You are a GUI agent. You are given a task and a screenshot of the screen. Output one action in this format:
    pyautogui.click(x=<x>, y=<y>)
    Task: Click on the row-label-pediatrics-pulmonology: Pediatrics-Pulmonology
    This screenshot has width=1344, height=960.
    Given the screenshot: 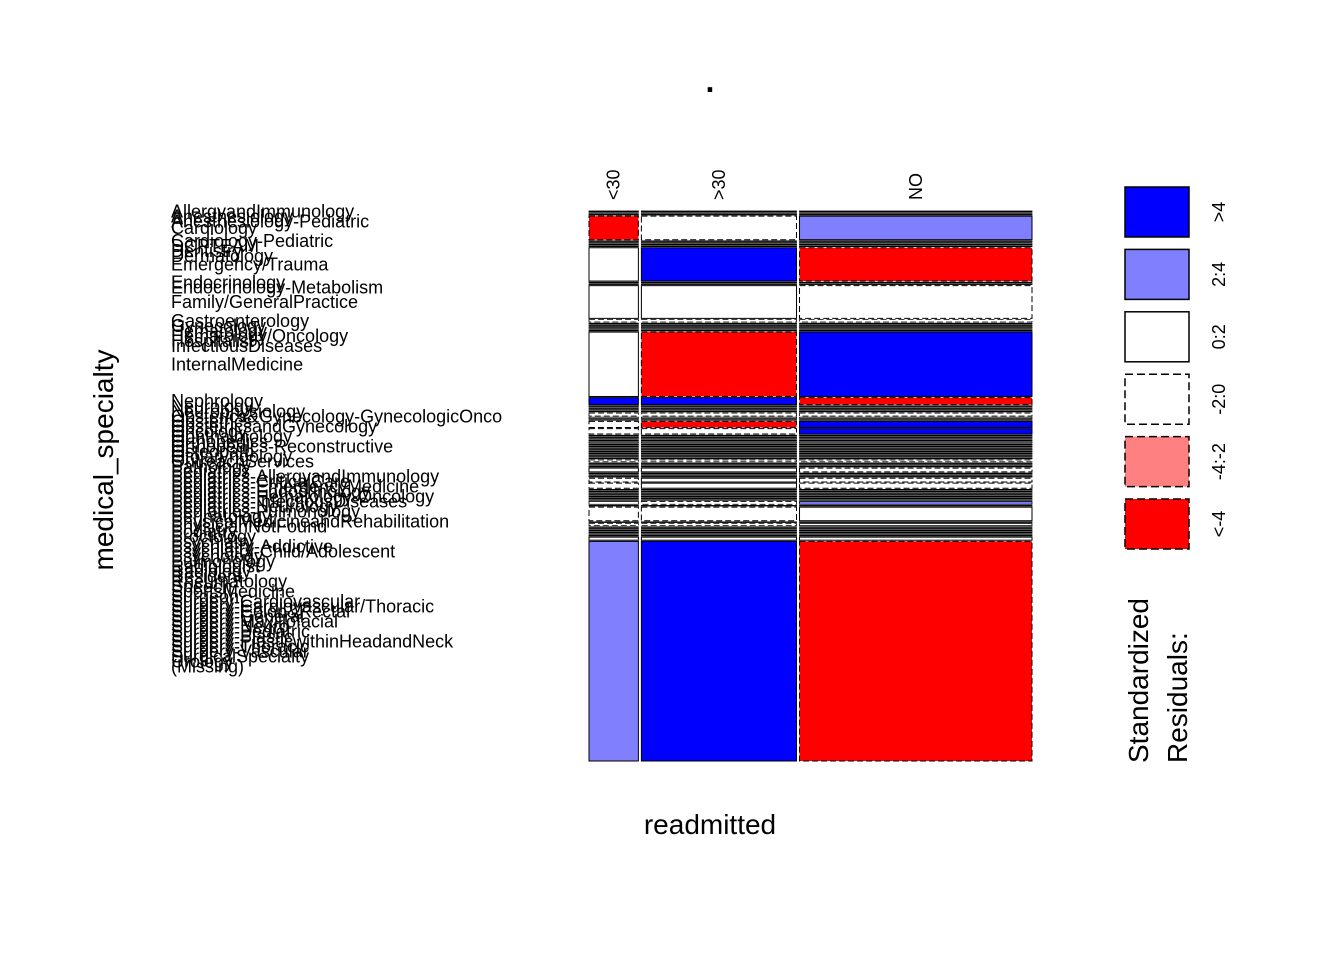 What is the action you would take?
    pyautogui.click(x=265, y=511)
    